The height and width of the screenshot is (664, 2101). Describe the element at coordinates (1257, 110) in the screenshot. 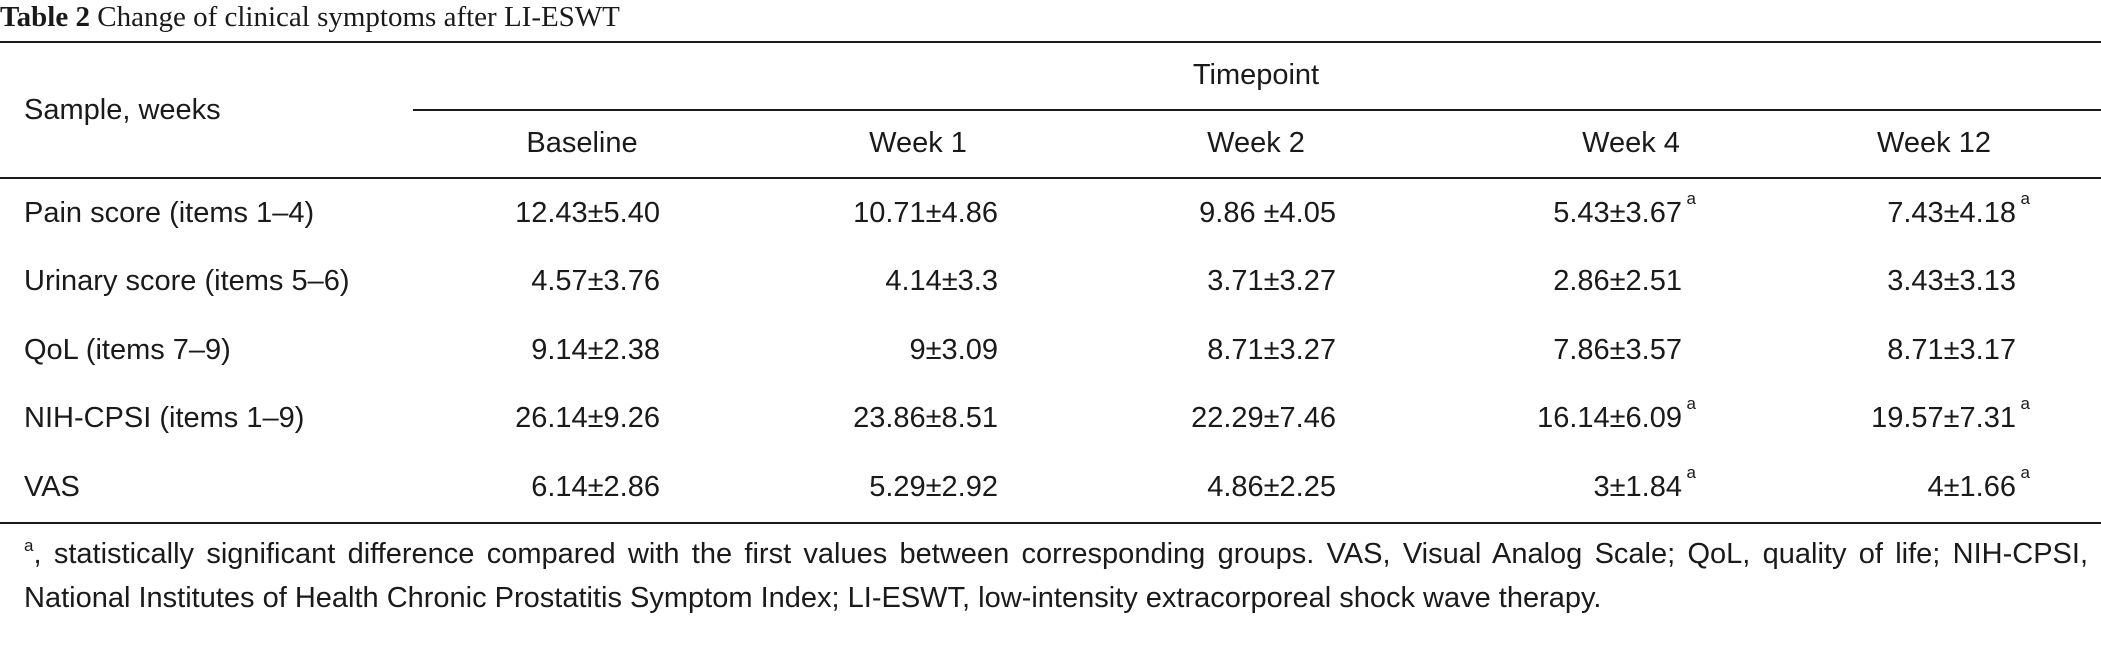

I see `timepoint-rule` at that location.